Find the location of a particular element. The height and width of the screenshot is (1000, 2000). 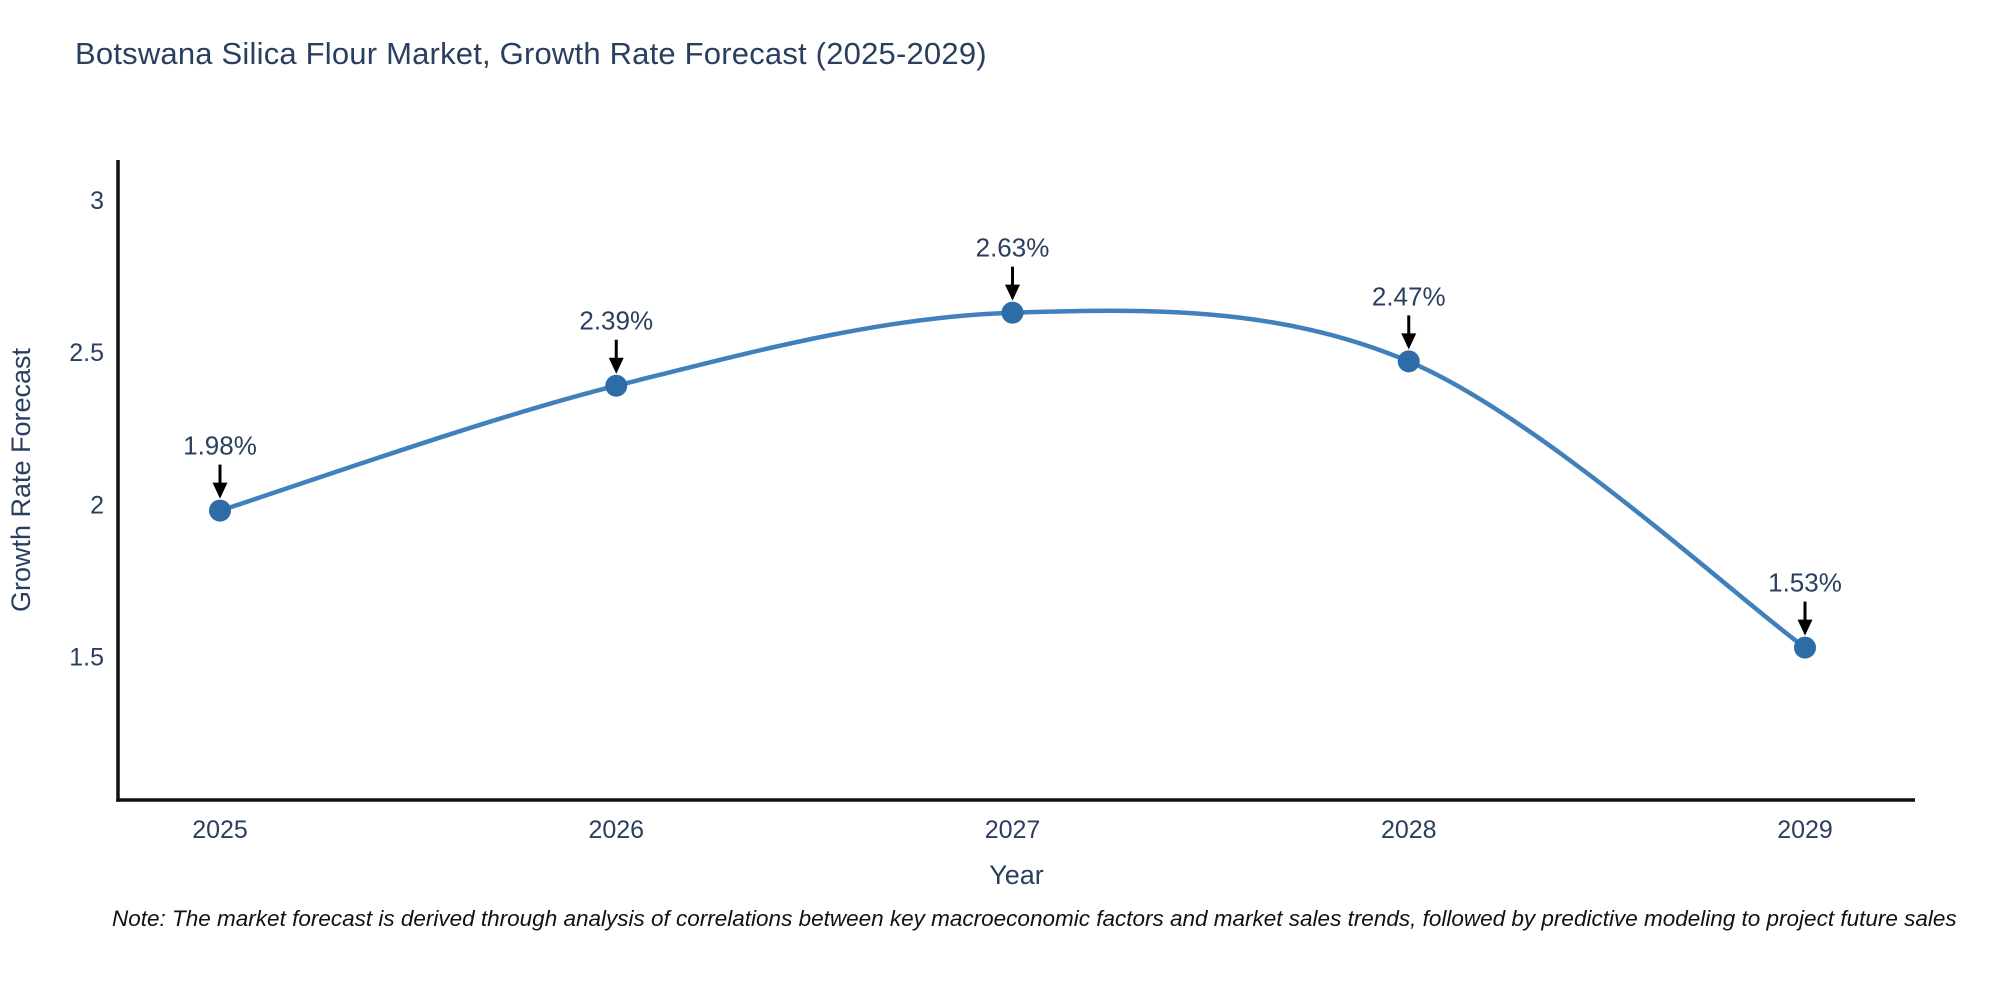

y-tick-label: 1.5 is located at coordinates (86, 658).